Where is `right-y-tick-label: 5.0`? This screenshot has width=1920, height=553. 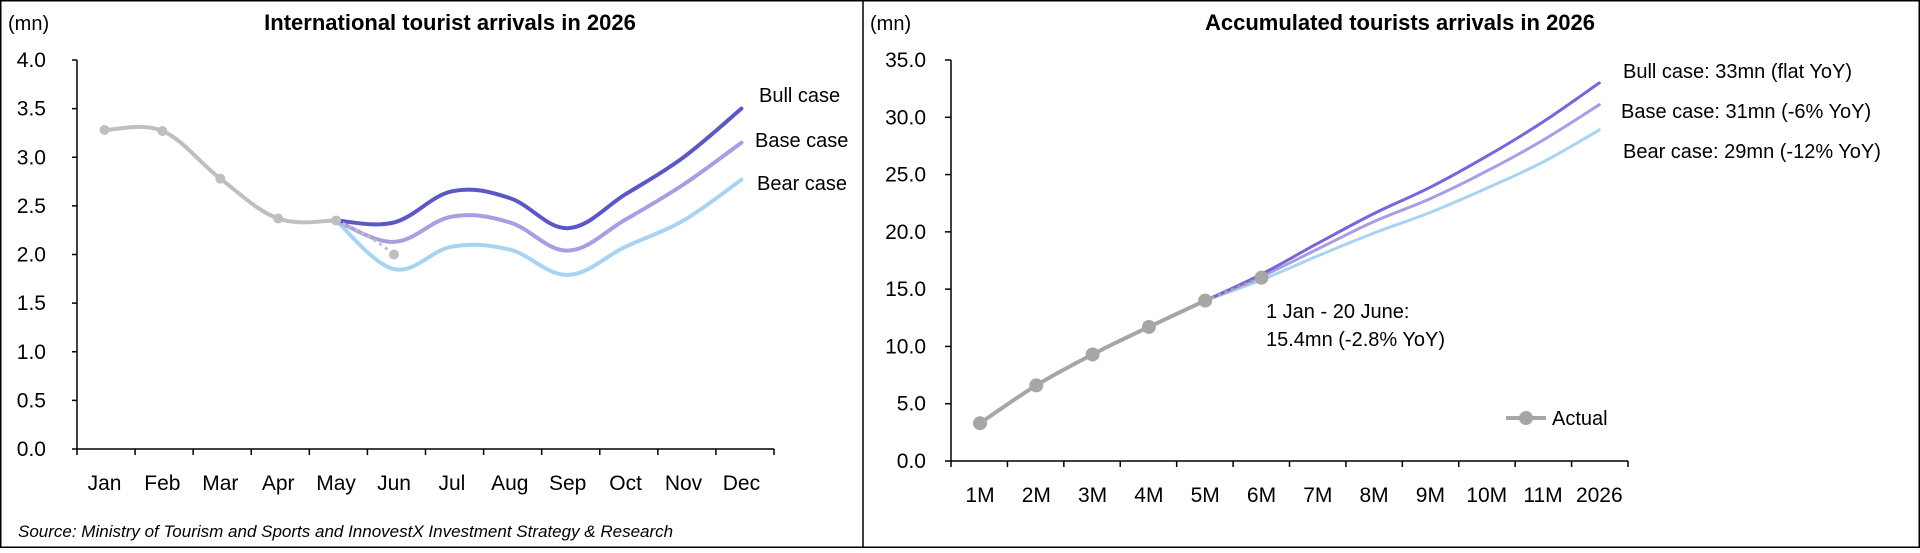
right-y-tick-label: 5.0 is located at coordinates (911, 404).